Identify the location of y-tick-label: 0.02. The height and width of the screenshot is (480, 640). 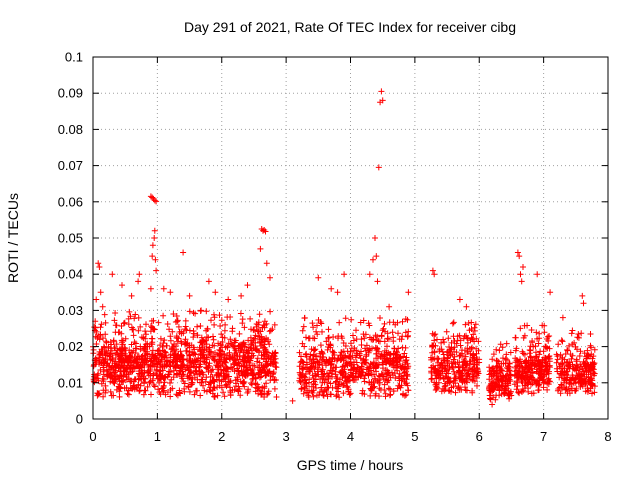
(70, 346).